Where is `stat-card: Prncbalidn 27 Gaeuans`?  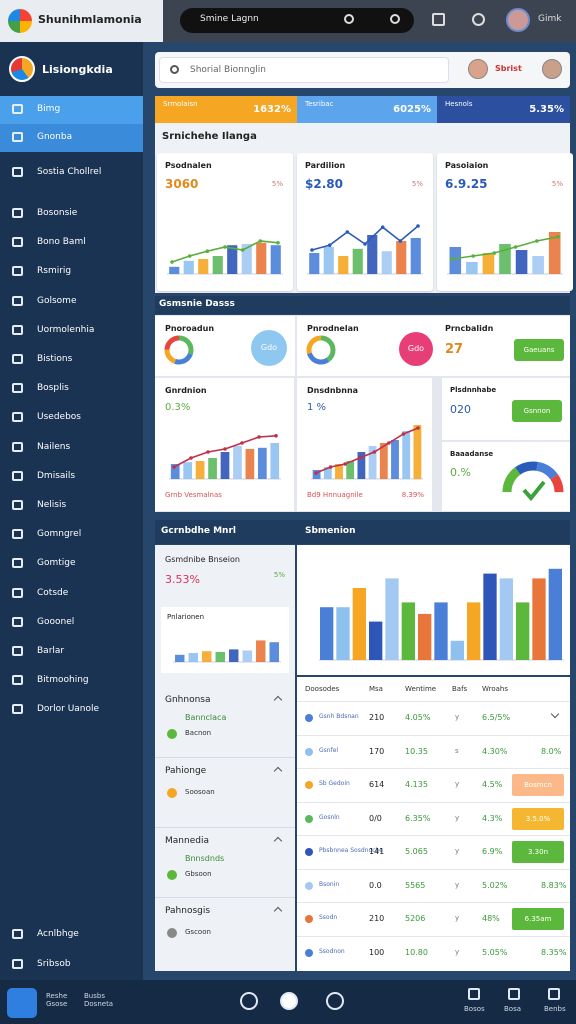
stat-card: Prncbalidn 27 Gaeuans is located at coordinates (503, 346).